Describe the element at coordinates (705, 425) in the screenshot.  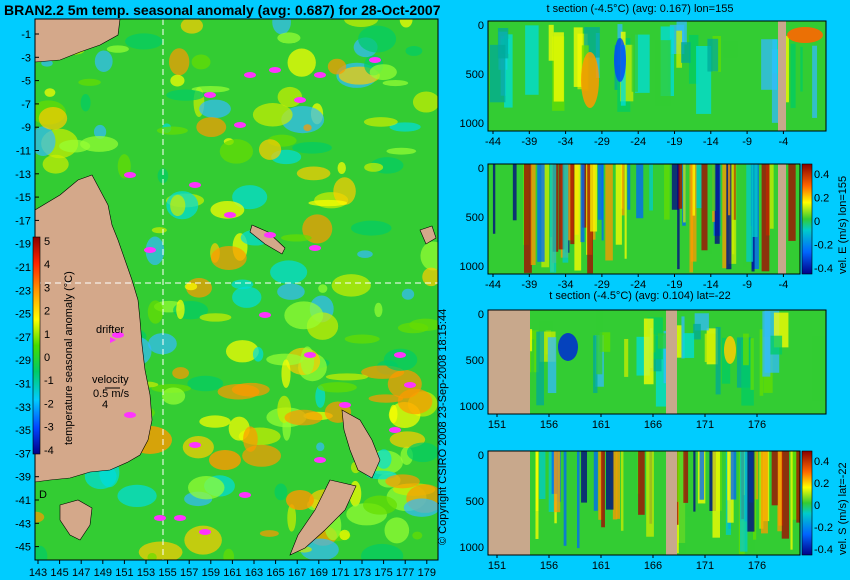
I see `section-x-tick: 171` at that location.